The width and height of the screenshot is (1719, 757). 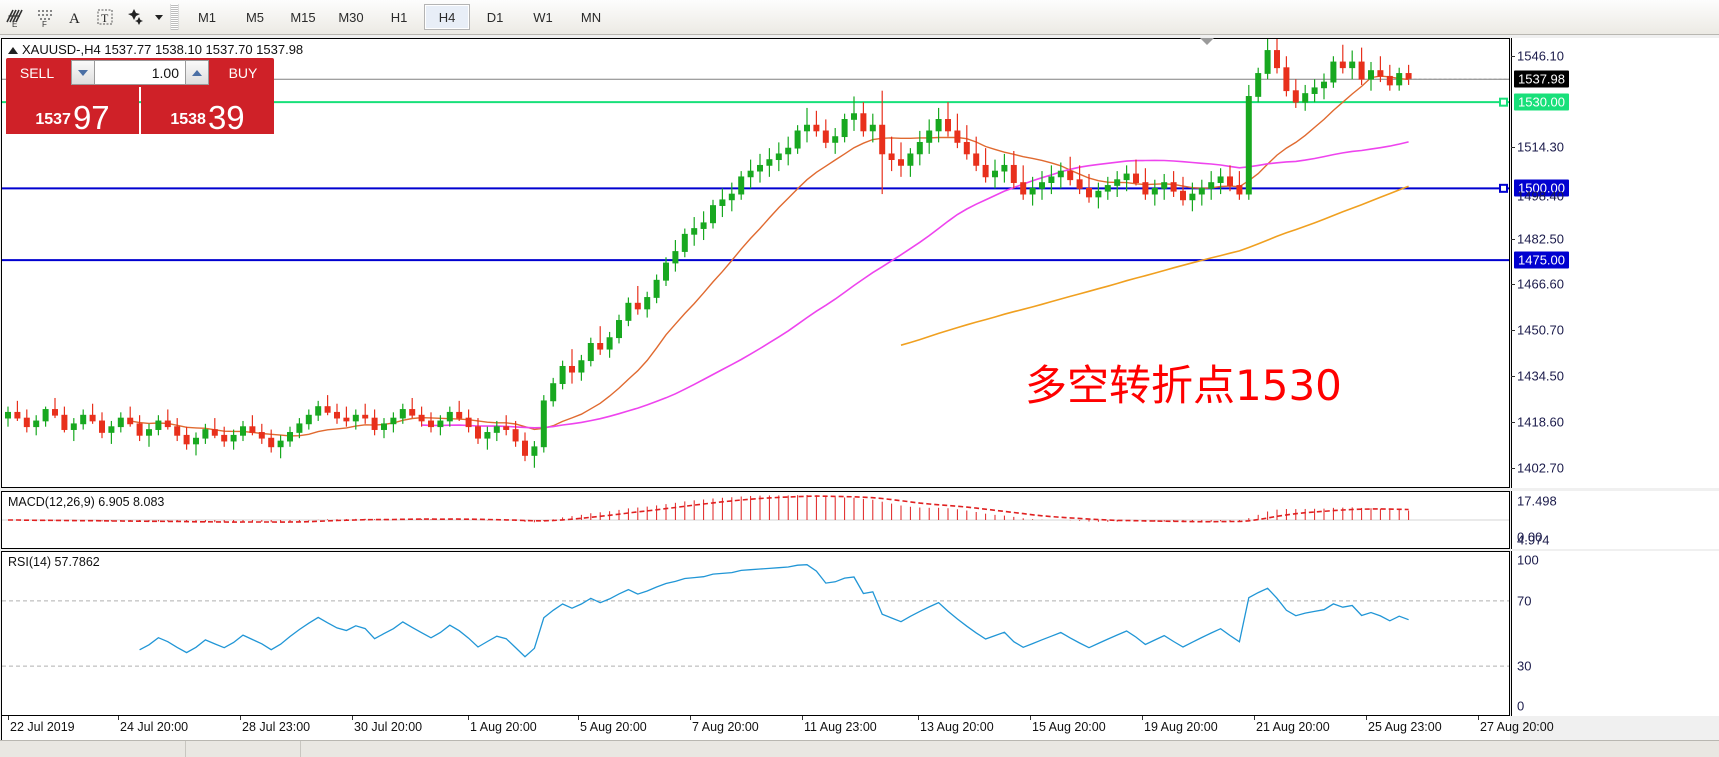 What do you see at coordinates (1517, 727) in the screenshot?
I see `time-axis-label: 27 Aug 20:00` at bounding box center [1517, 727].